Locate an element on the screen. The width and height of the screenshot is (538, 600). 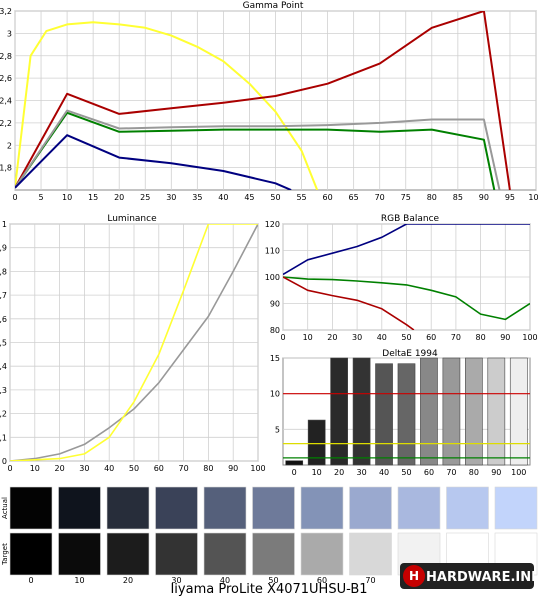
luminance-x-tick: 100 is located at coordinates (257, 468).